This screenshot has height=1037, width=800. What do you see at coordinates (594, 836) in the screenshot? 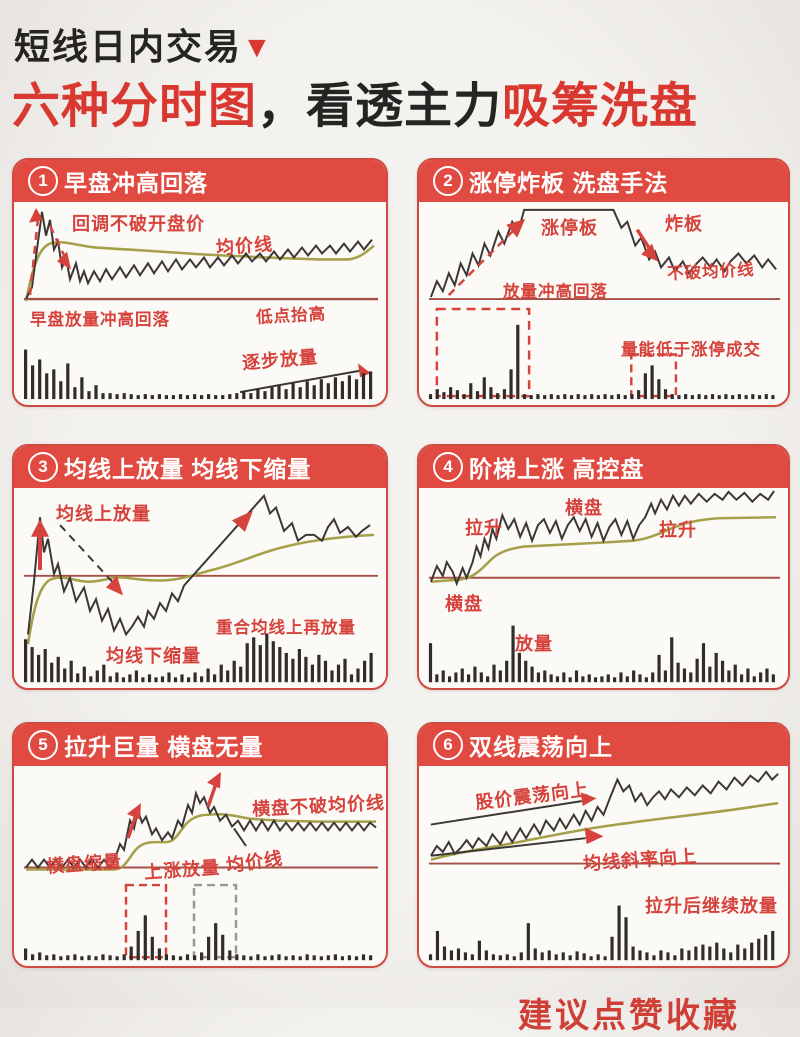
I see `lower-trend-arrowhead` at bounding box center [594, 836].